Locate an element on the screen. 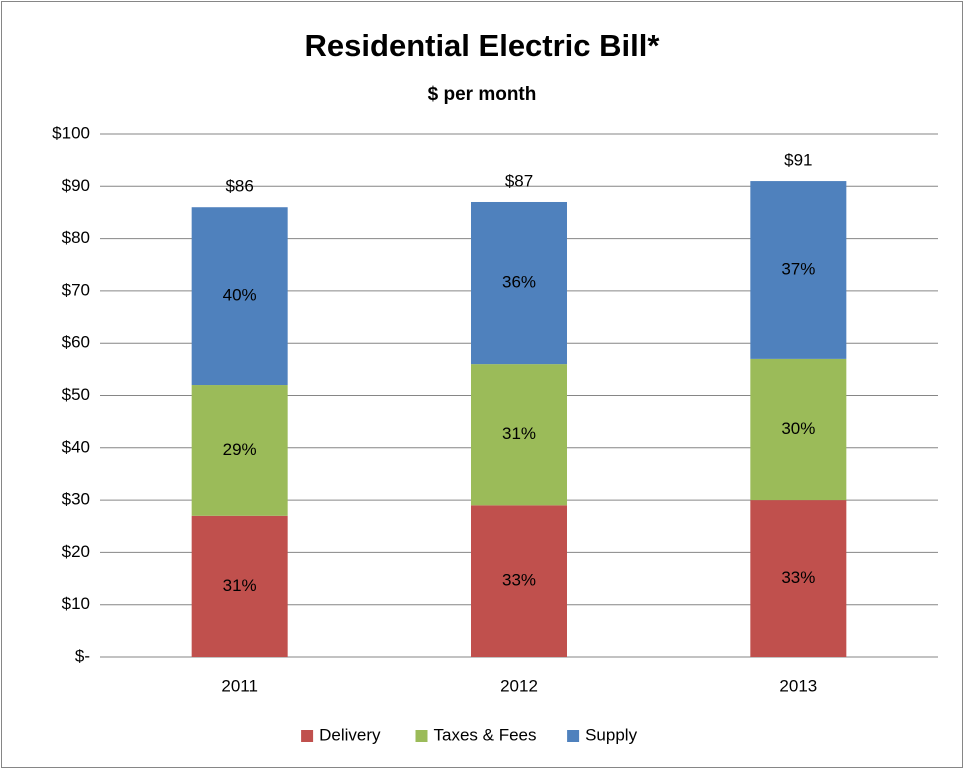  segment-label: 40% is located at coordinates (240, 295).